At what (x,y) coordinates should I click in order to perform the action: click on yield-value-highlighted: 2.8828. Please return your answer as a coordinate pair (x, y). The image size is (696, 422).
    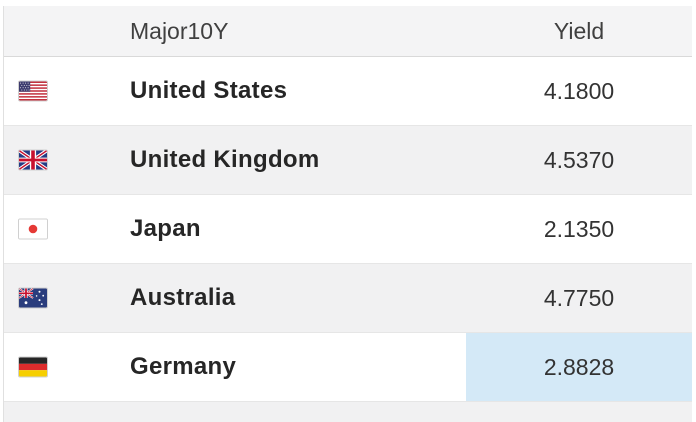
    Looking at the image, I should click on (579, 367).